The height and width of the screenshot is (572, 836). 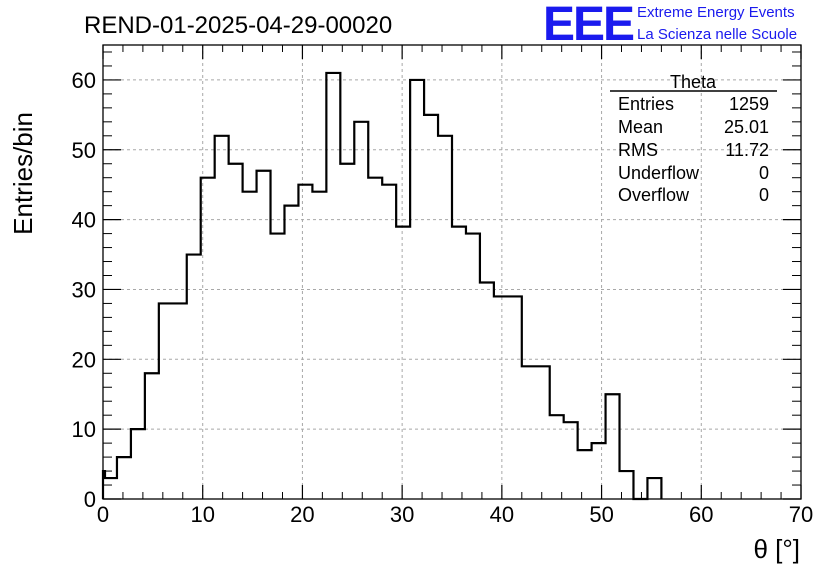 I want to click on stats-value-underflow: 0, so click(x=764, y=173).